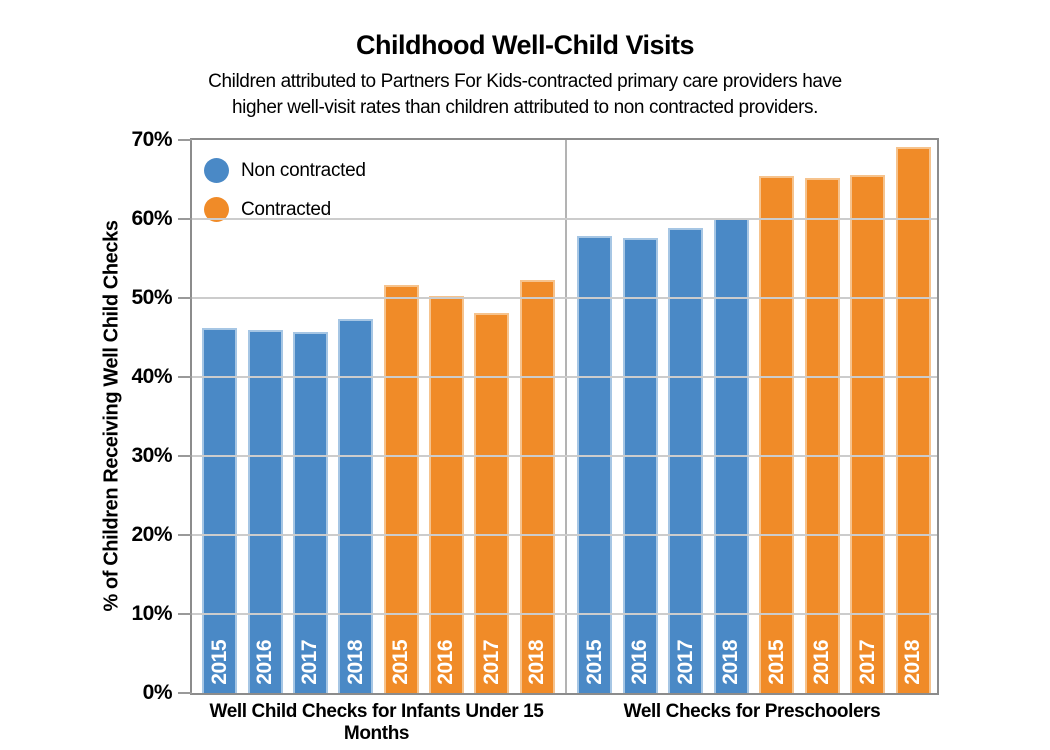  Describe the element at coordinates (185, 140) in the screenshot. I see `y-tick-70%` at that location.